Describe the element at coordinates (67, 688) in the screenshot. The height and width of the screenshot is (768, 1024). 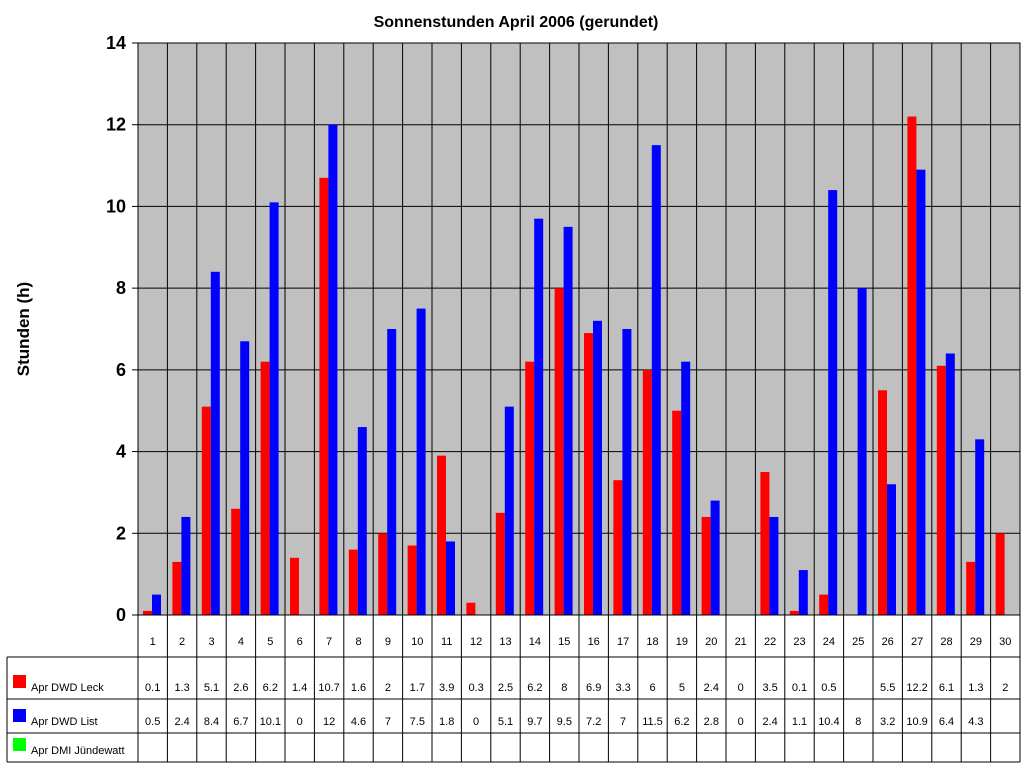
I see `legend-label-0: Apr DWD Leck` at that location.